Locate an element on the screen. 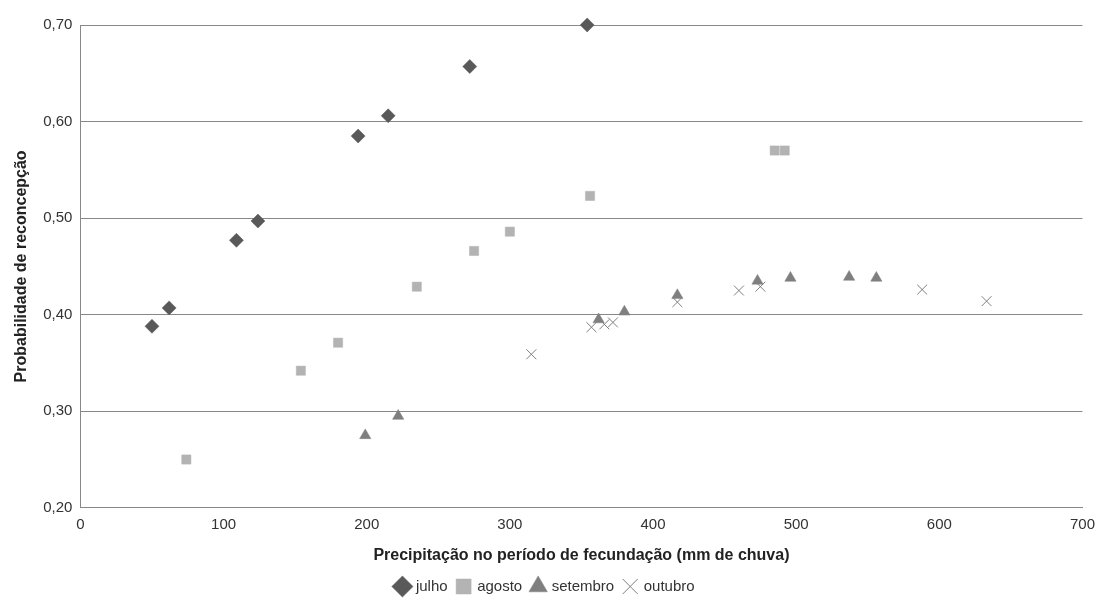  y-tick-label: 0,30 is located at coordinates (58, 410).